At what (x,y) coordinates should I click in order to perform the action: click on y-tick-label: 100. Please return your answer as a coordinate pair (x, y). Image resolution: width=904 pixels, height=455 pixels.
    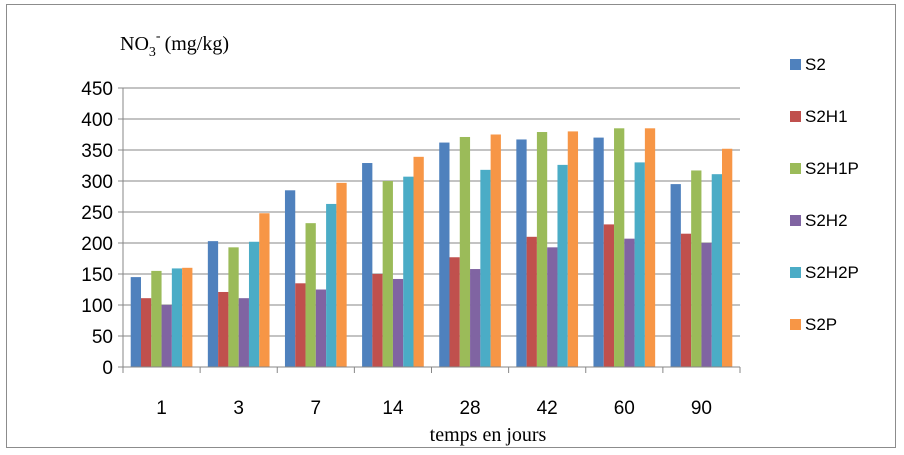
    Looking at the image, I should click on (97, 306).